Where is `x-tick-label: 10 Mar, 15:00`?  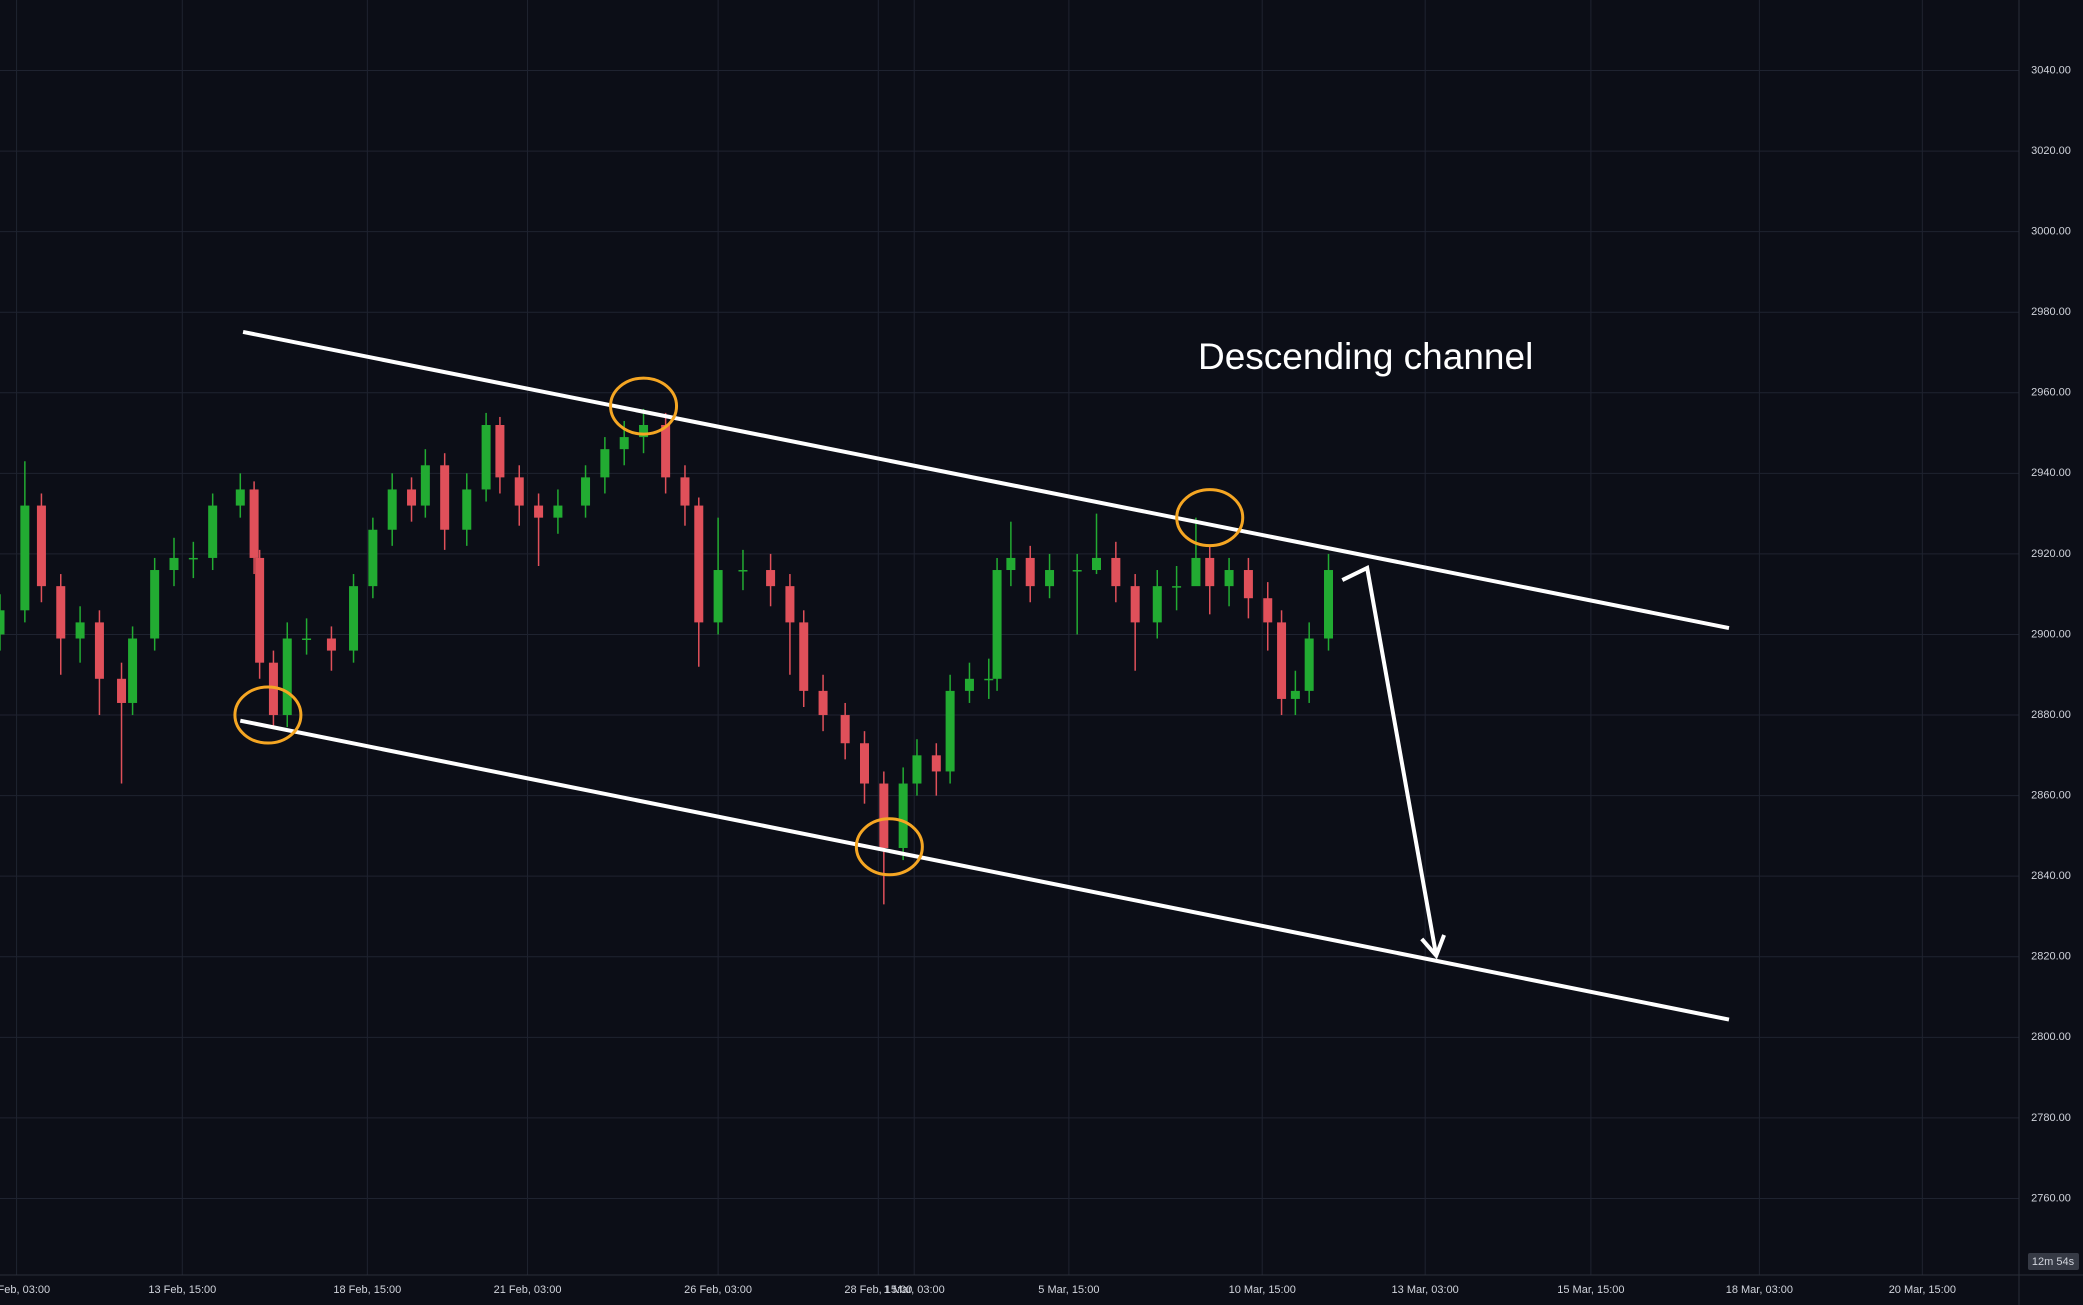
x-tick-label: 10 Mar, 15:00 is located at coordinates (1262, 1290).